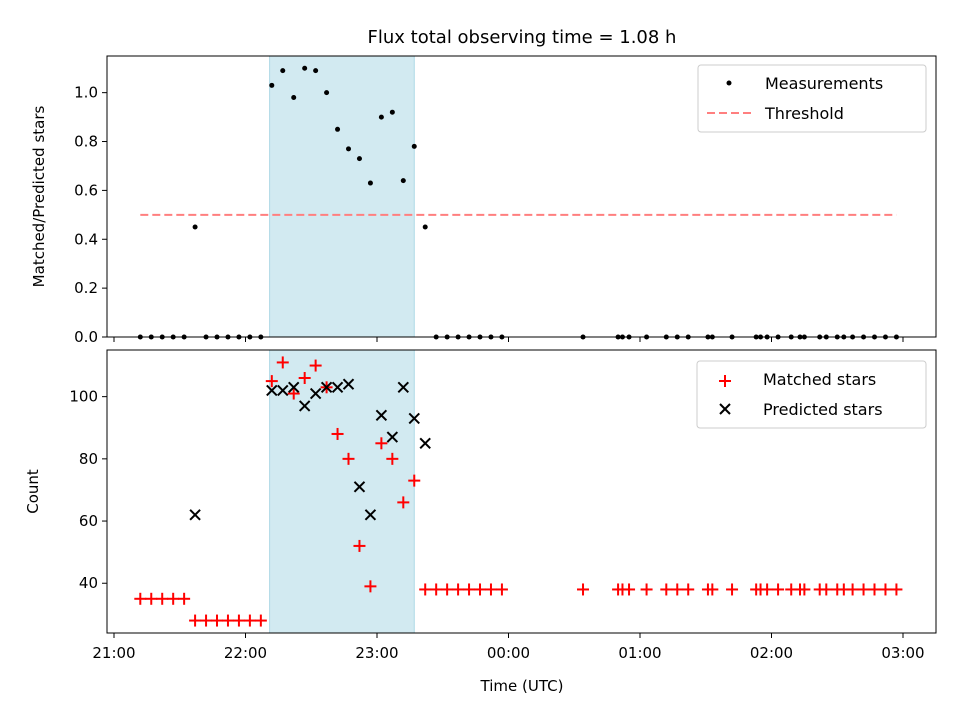  I want to click on top-highlight-span, so click(342, 196).